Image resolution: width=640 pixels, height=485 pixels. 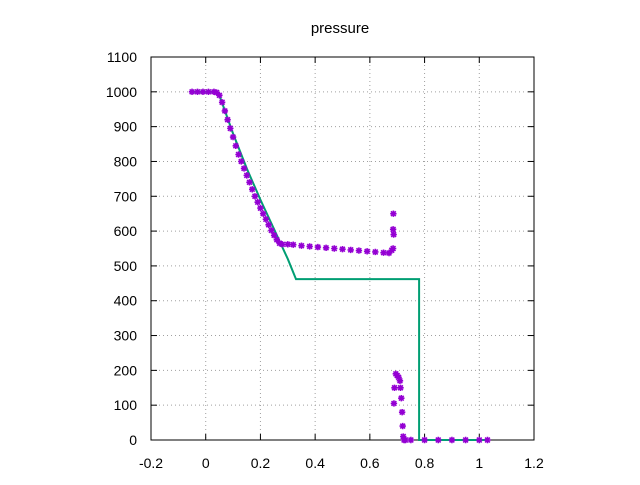 I want to click on x-tick-label: 0.4, so click(x=315, y=463).